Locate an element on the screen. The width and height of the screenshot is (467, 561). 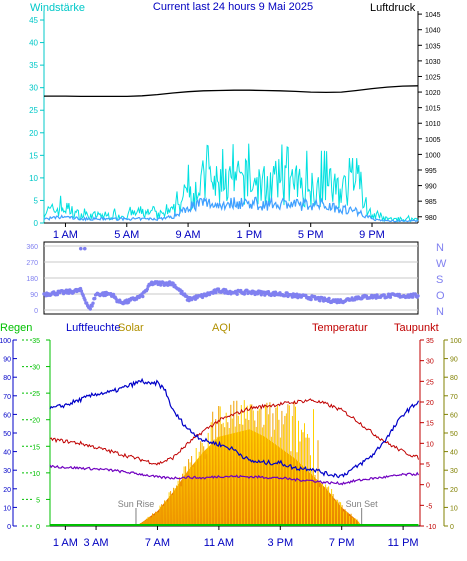
compass-label: W is located at coordinates (441, 264).